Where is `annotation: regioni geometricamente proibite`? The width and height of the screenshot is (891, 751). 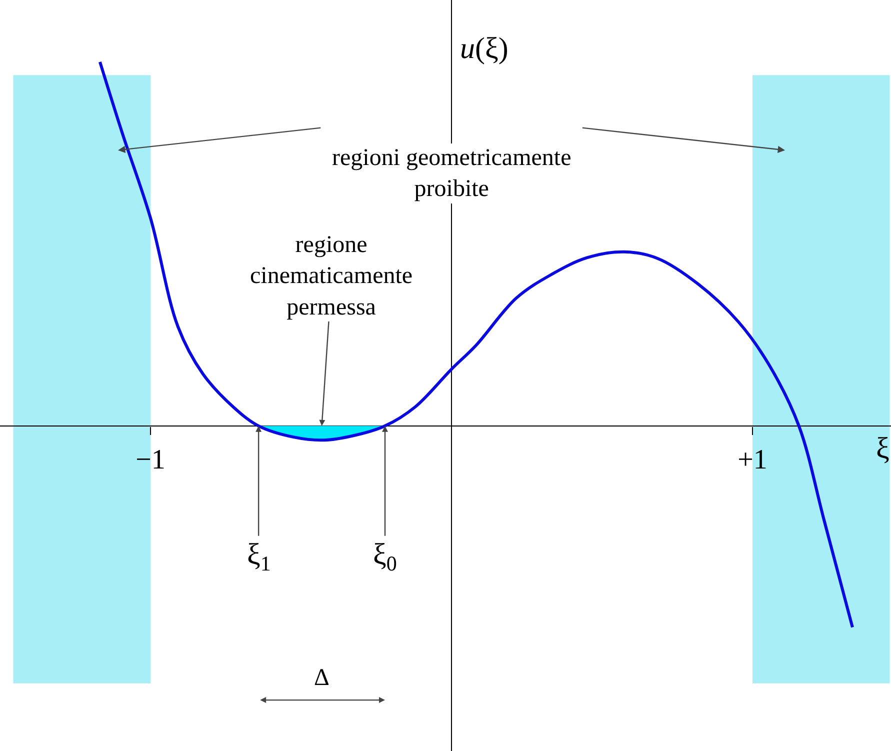 annotation: regioni geometricamente proibite is located at coordinates (452, 173).